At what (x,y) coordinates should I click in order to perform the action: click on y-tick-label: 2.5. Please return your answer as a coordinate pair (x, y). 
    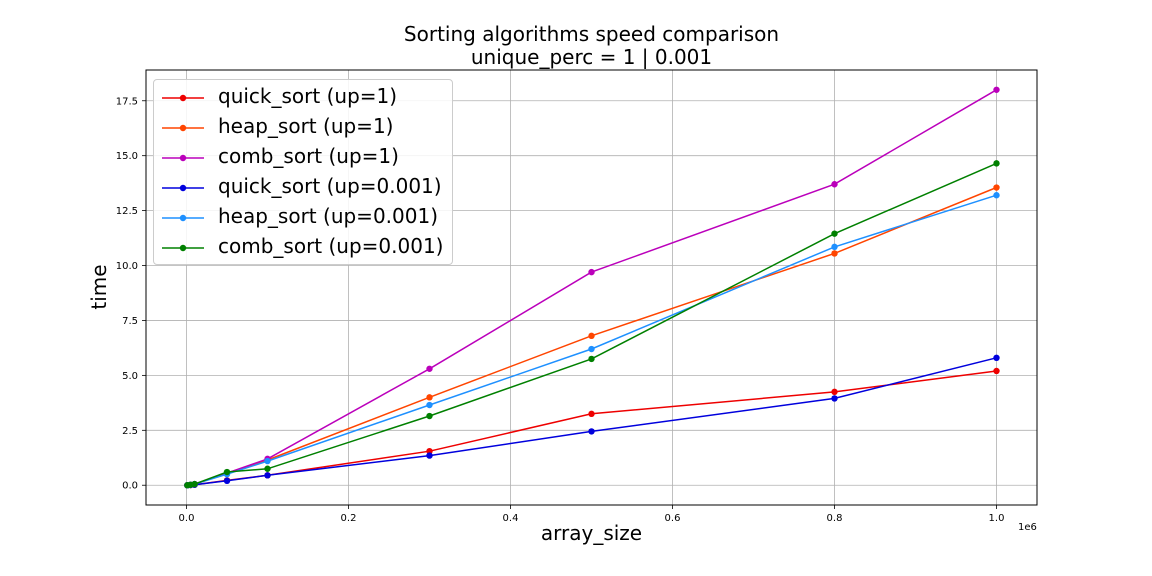
    Looking at the image, I should click on (130, 431).